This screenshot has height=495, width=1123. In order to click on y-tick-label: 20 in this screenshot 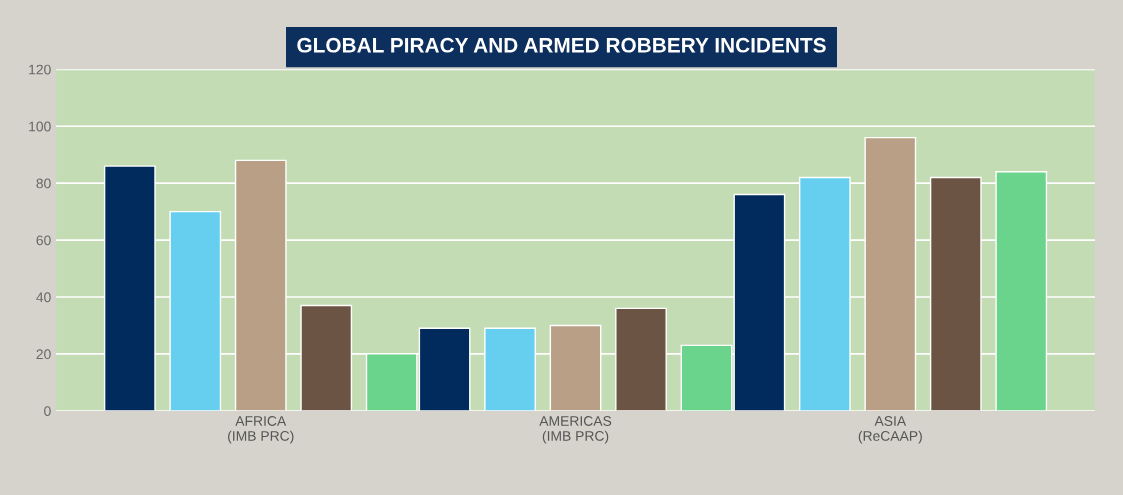, I will do `click(43, 354)`.